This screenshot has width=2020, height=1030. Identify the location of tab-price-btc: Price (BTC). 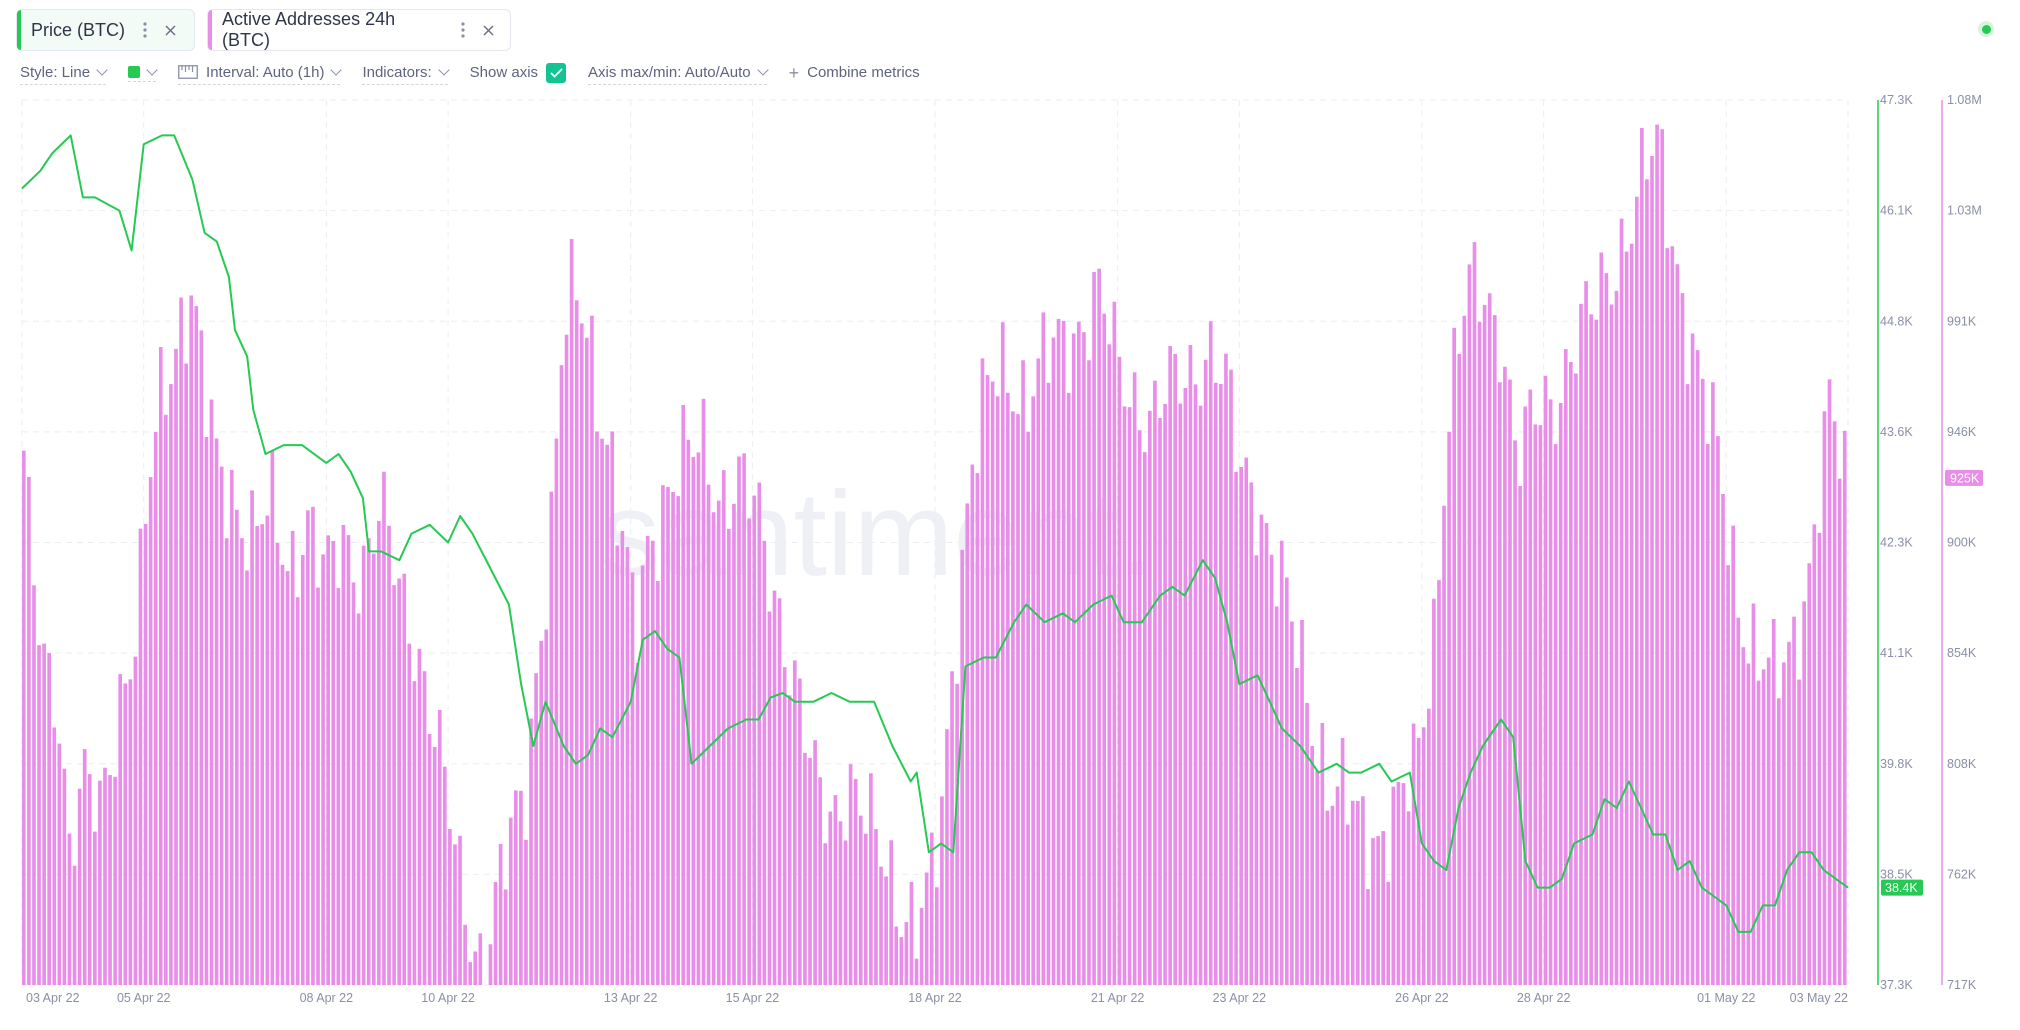
(105, 30).